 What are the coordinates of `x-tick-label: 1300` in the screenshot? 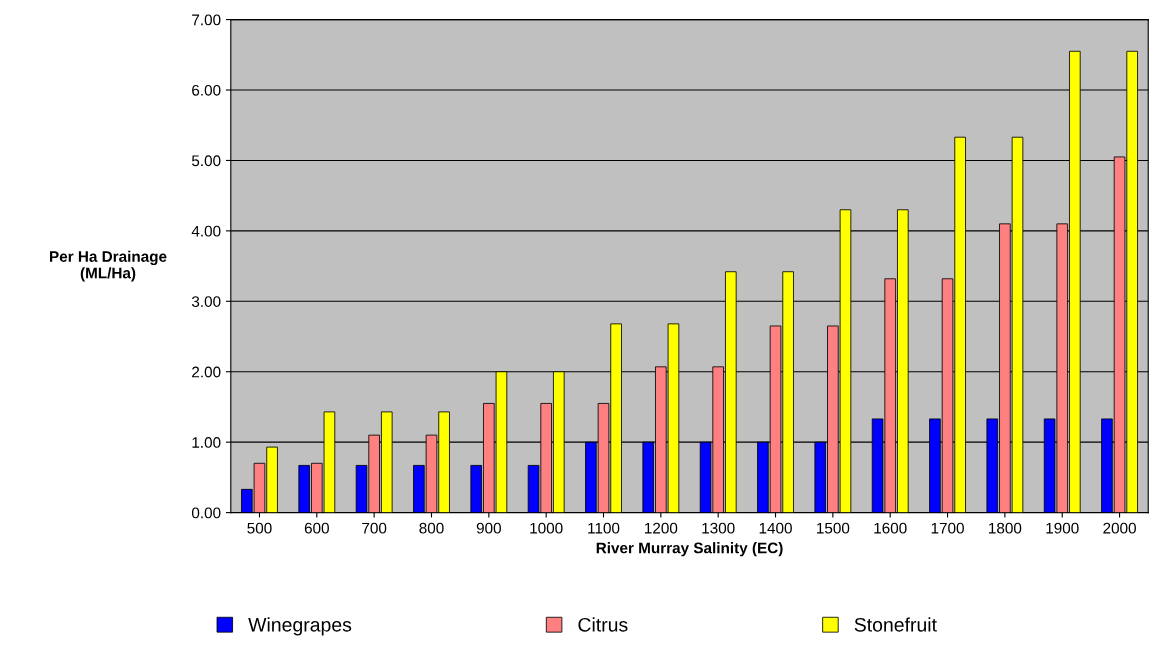 It's located at (718, 528).